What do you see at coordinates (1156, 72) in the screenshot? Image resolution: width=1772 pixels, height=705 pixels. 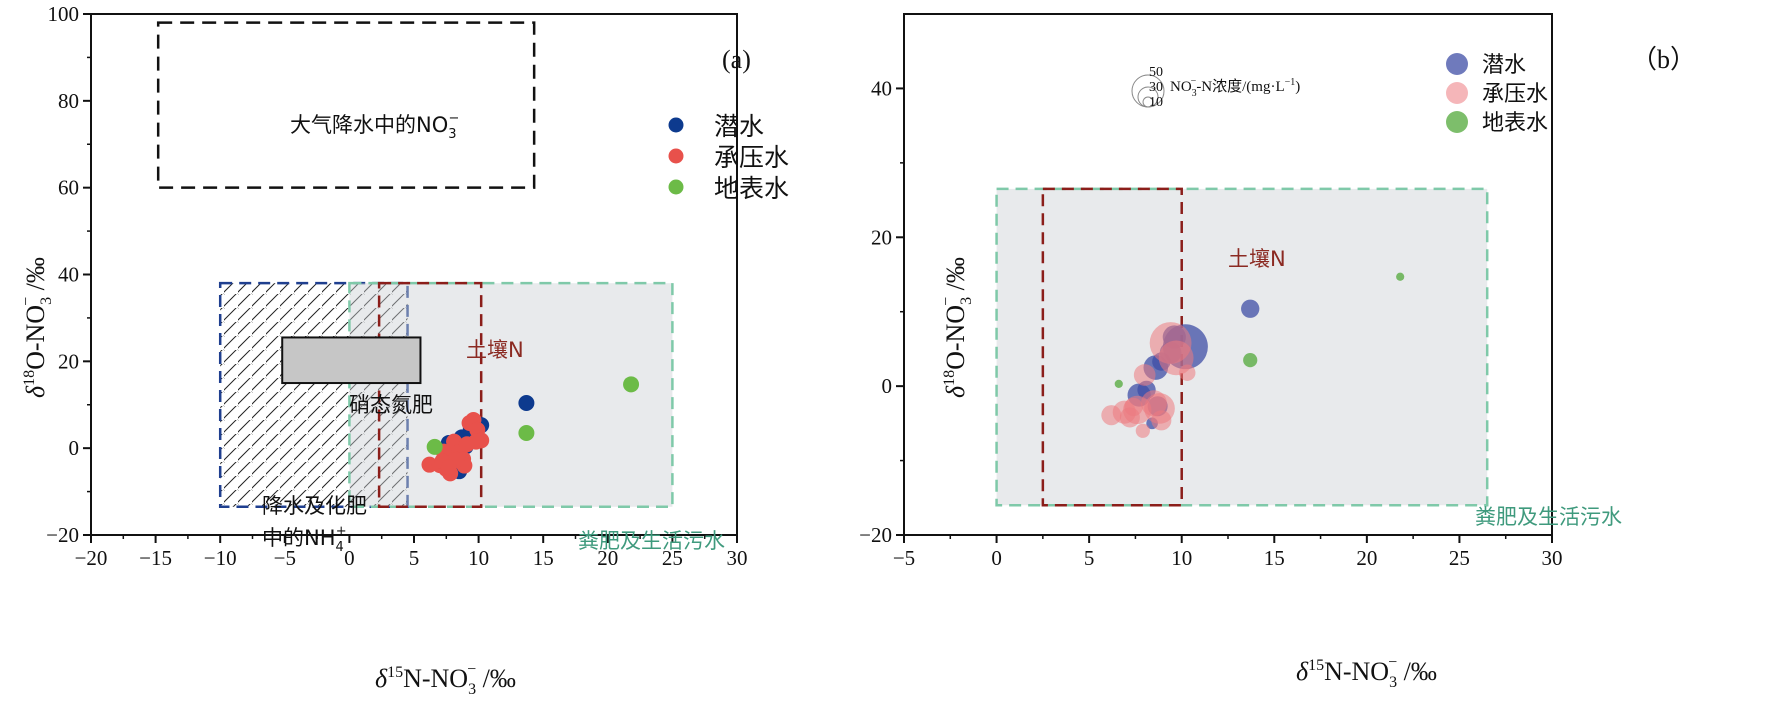 I see `size-legend-value-50: 50` at bounding box center [1156, 72].